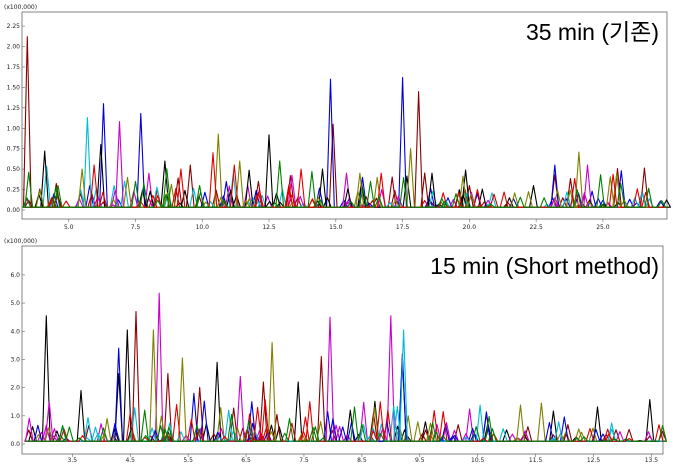  What do you see at coordinates (15, 331) in the screenshot?
I see `y-tick-label: 4.0` at bounding box center [15, 331].